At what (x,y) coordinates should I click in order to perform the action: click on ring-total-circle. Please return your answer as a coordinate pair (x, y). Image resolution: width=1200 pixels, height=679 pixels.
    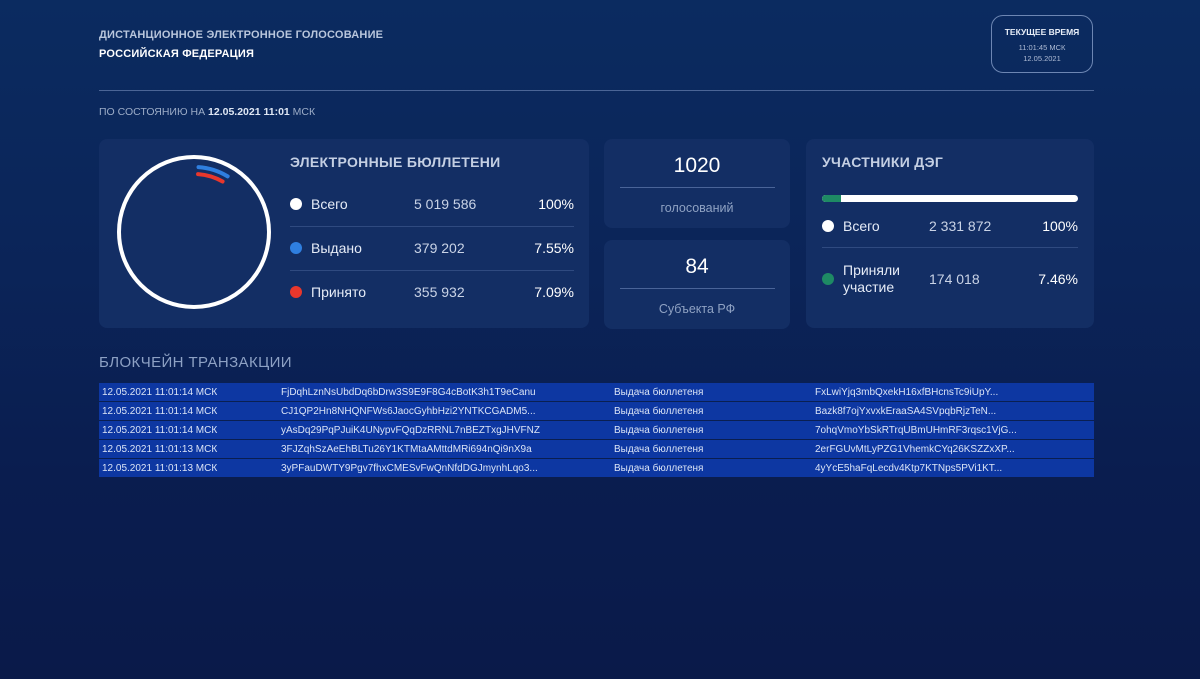
    Looking at the image, I should click on (194, 232).